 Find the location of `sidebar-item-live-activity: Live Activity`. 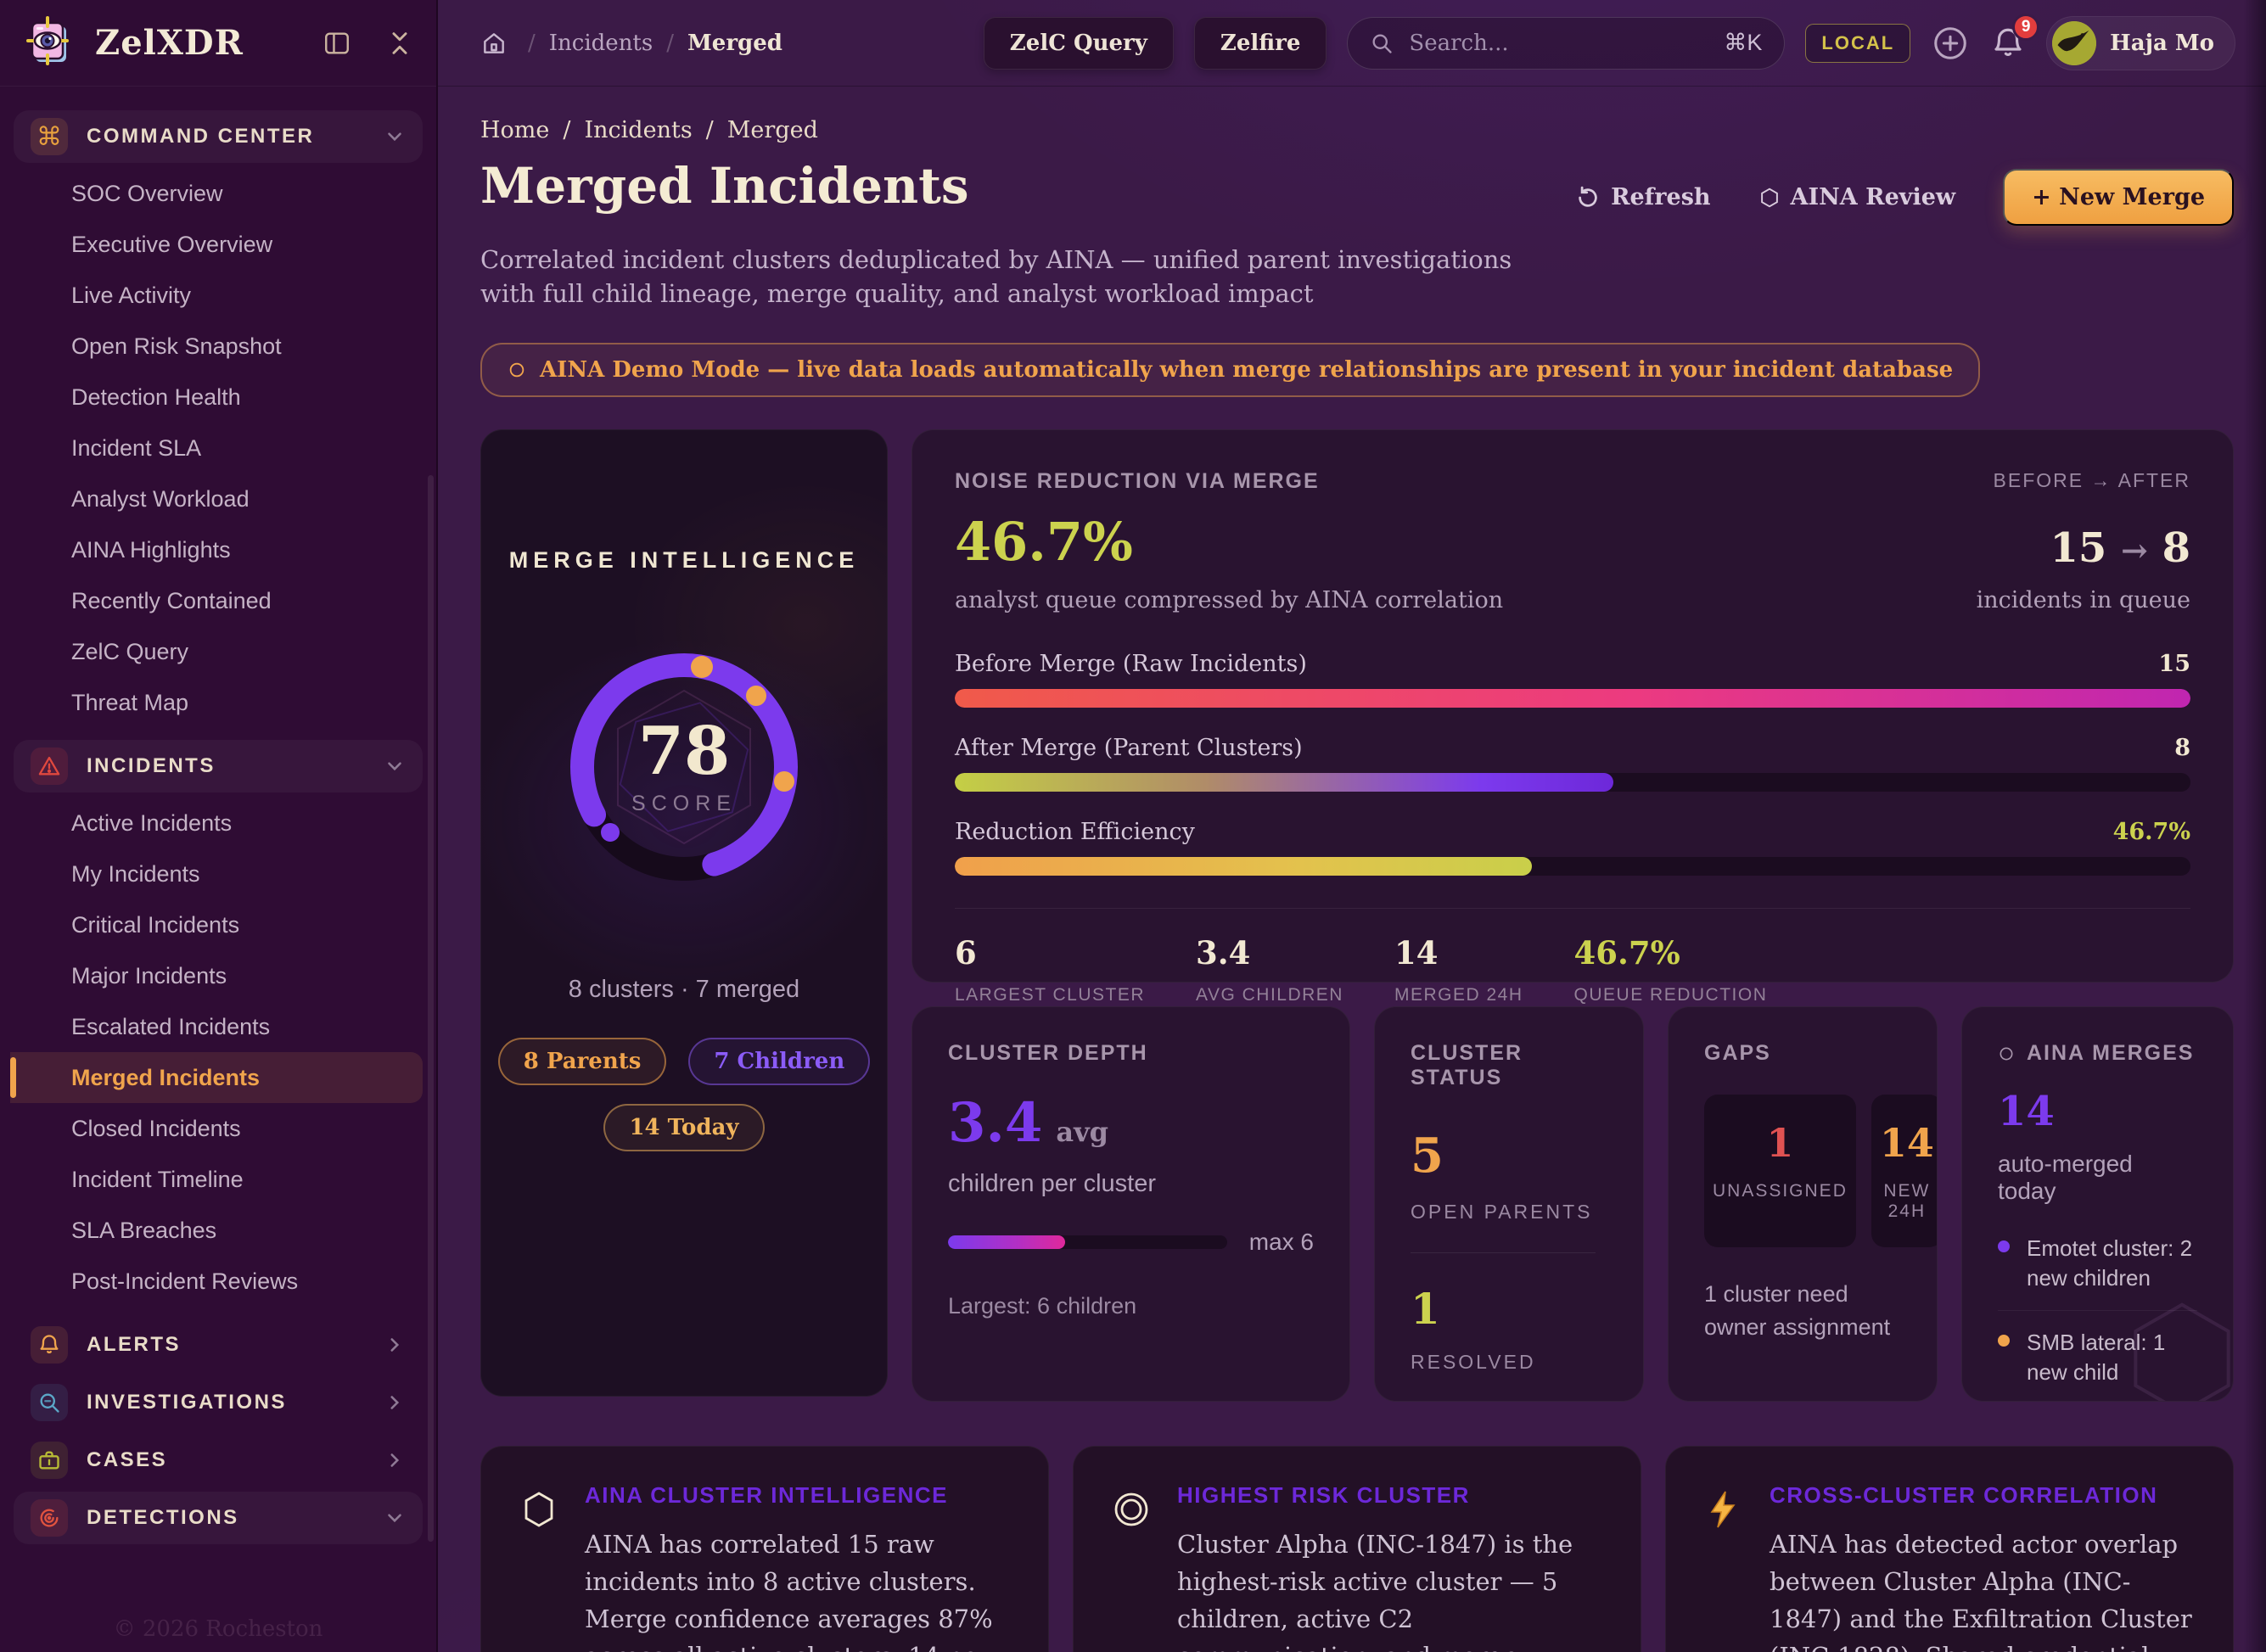

sidebar-item-live-activity: Live Activity is located at coordinates (131, 295).